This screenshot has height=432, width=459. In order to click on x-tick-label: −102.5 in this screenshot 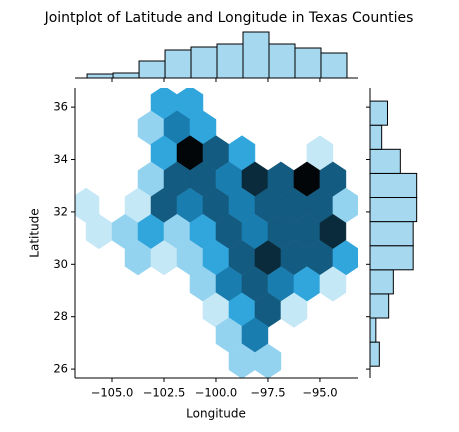, I will do `click(164, 393)`.